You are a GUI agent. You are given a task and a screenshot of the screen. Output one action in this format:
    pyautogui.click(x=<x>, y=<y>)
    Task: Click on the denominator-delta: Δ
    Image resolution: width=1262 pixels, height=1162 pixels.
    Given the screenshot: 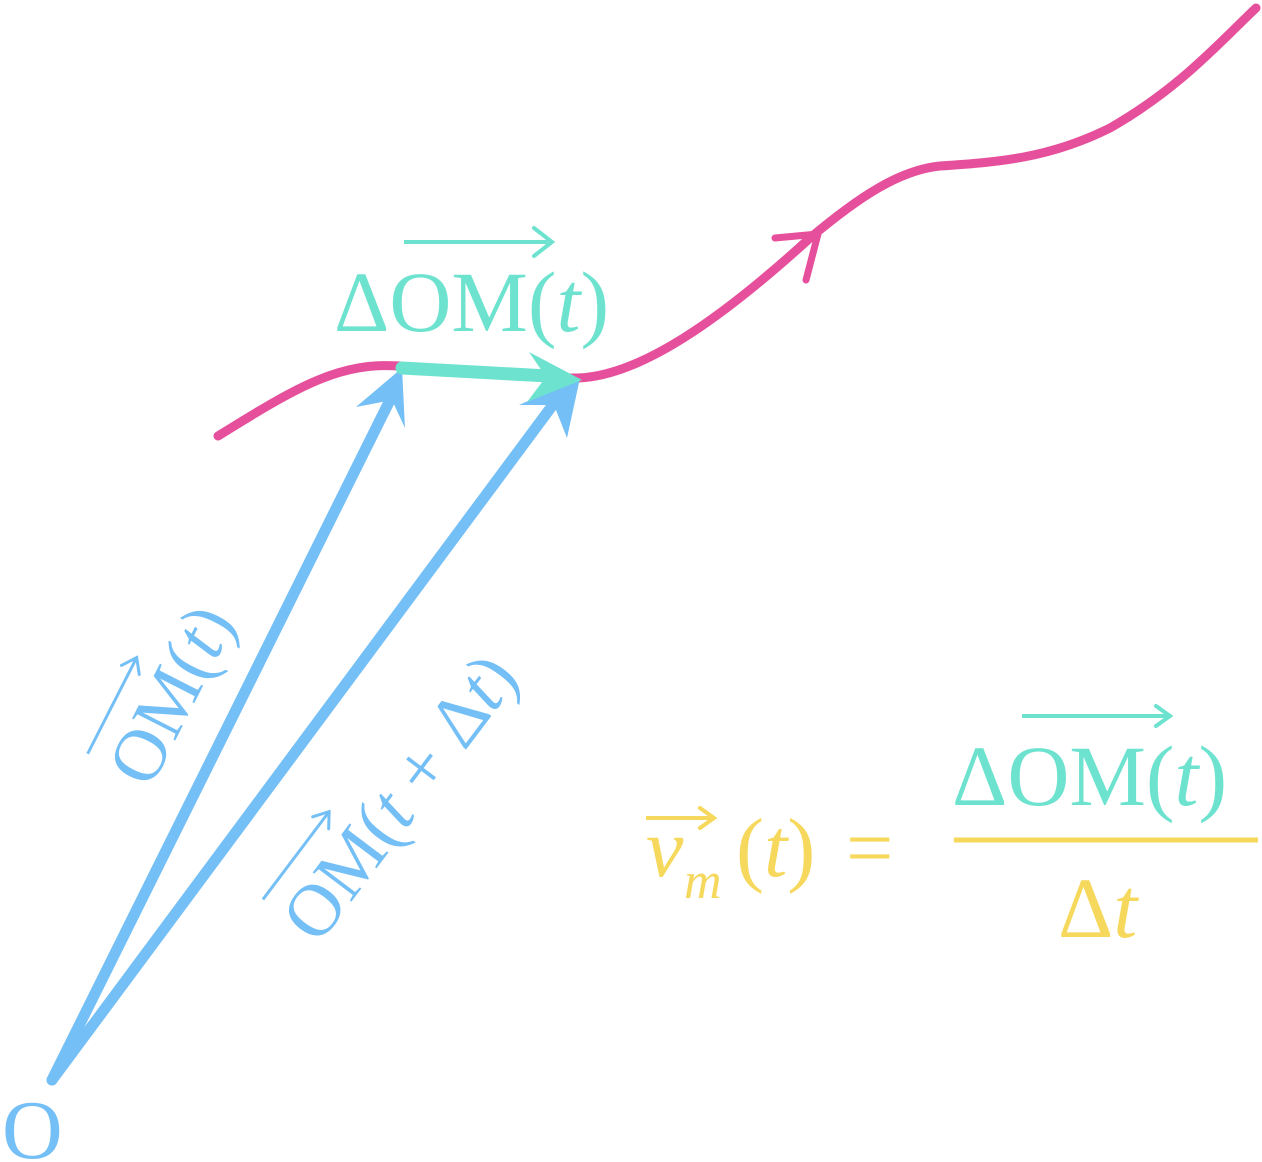 What is the action you would take?
    pyautogui.click(x=1085, y=908)
    